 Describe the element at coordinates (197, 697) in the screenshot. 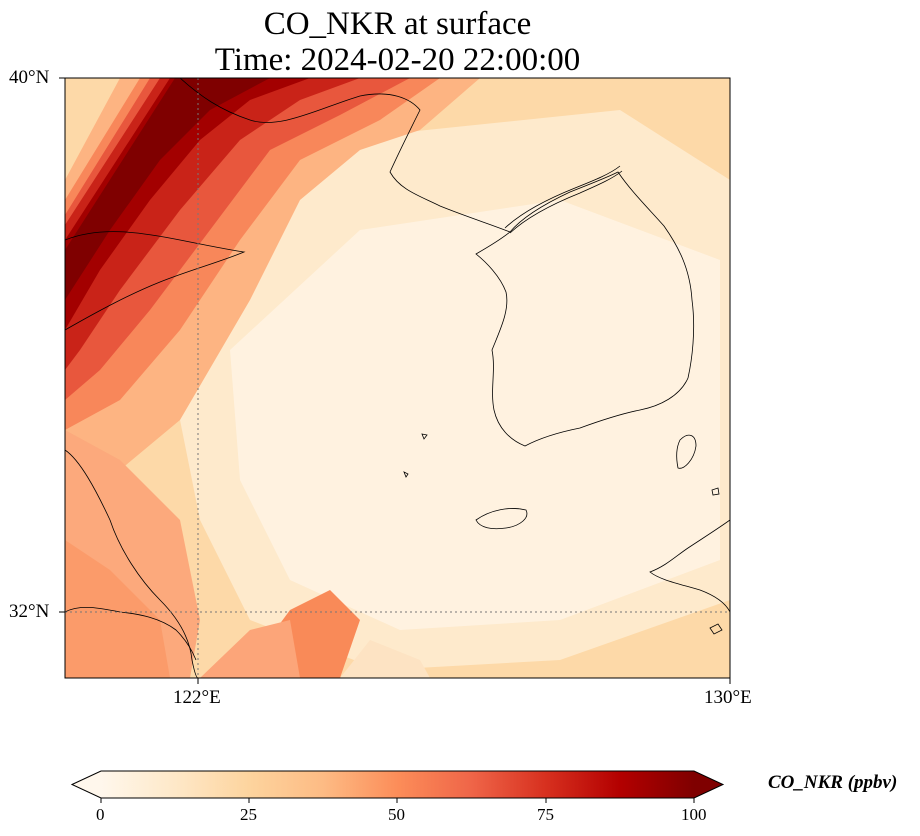

I see `lon-tick-label-122E: 122°E` at that location.